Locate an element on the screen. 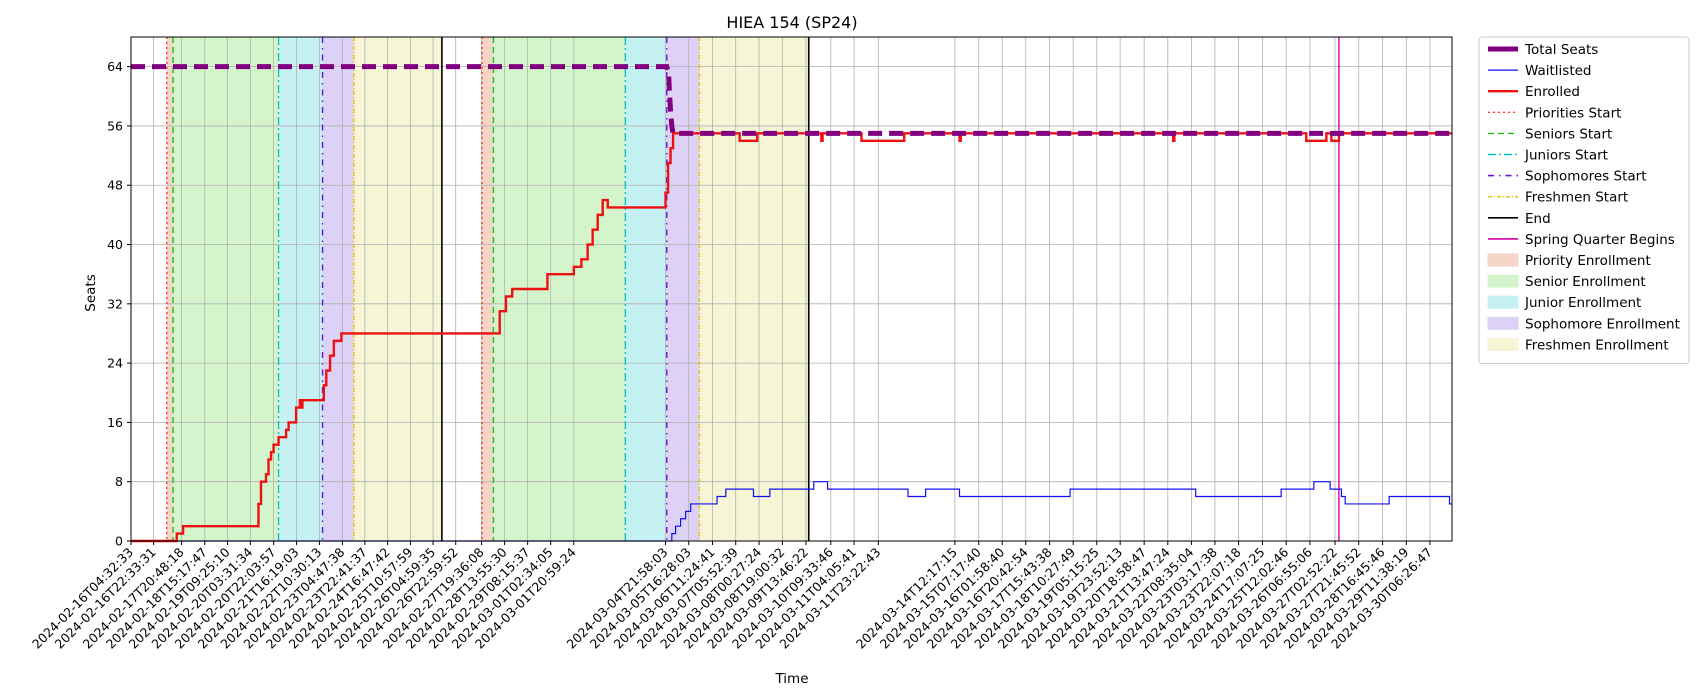 The image size is (1700, 700). legend-label-sophomores-start: Sophomores Start is located at coordinates (1586, 177).